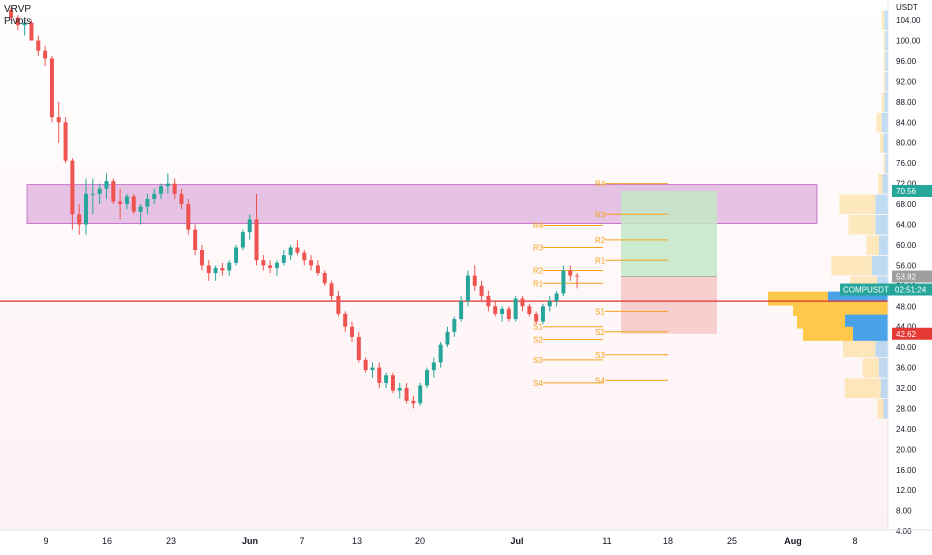 This screenshot has width=932, height=555. What do you see at coordinates (357, 541) in the screenshot?
I see `time-tick-label: 13` at bounding box center [357, 541].